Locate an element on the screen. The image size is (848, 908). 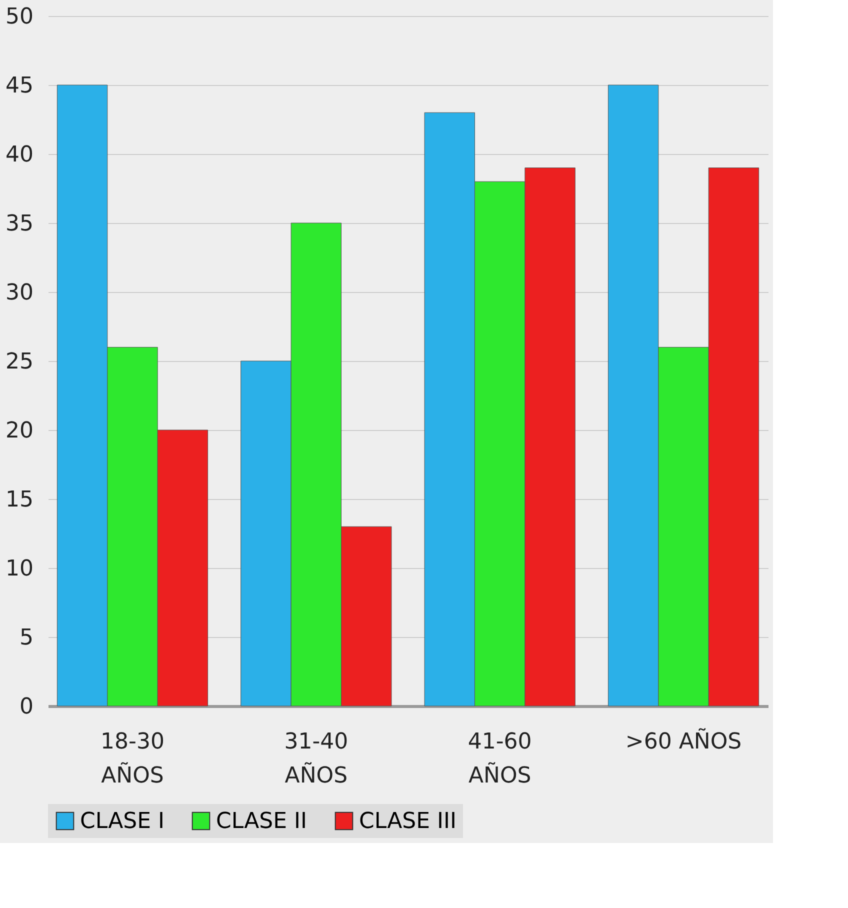
y-tick-label: 30 is located at coordinates (20, 293).